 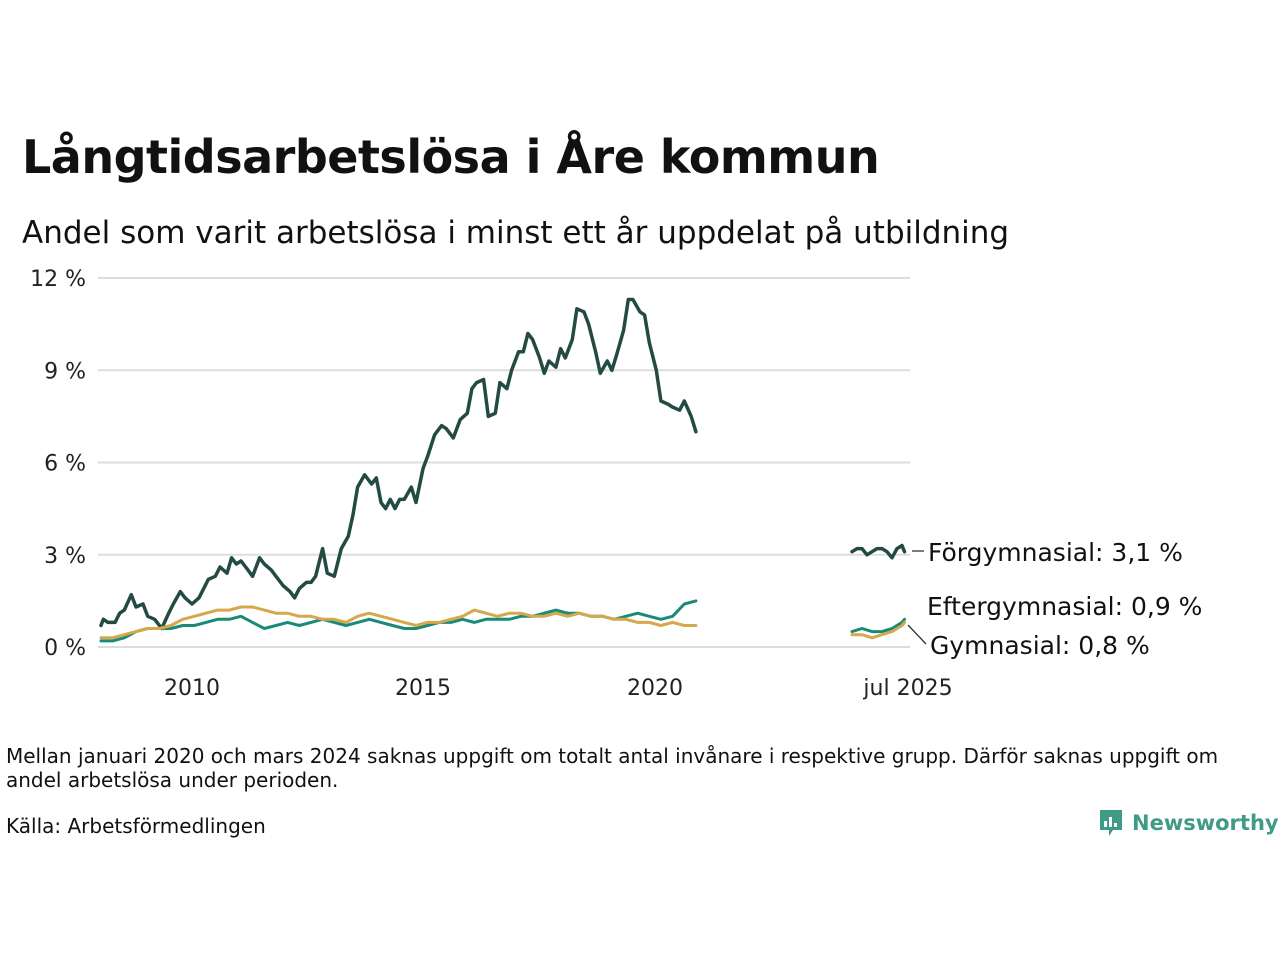 What do you see at coordinates (65, 371) in the screenshot?
I see `y-tick-label: 9 %` at bounding box center [65, 371].